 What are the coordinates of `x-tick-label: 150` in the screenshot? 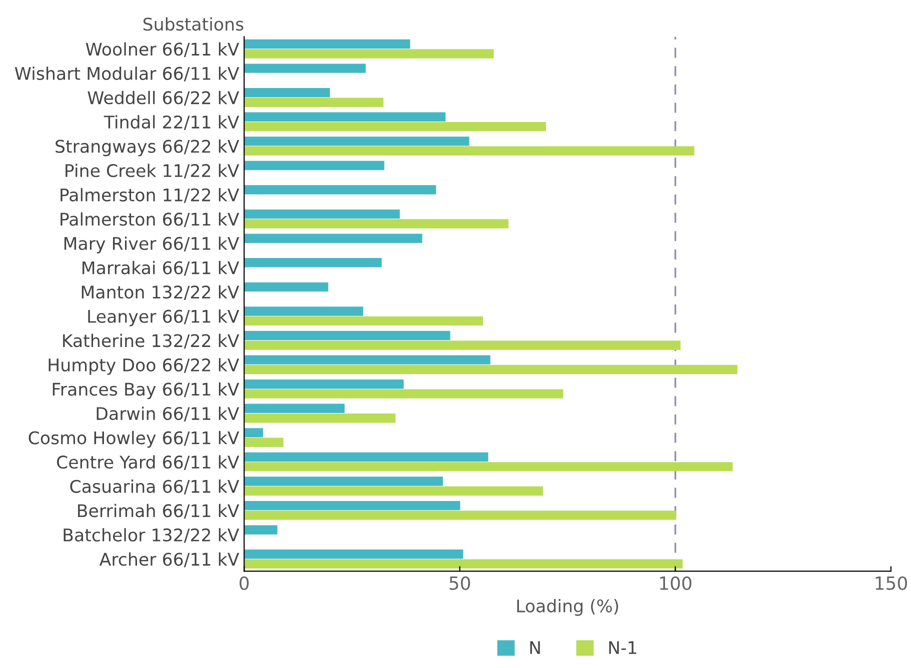 It's located at (891, 583).